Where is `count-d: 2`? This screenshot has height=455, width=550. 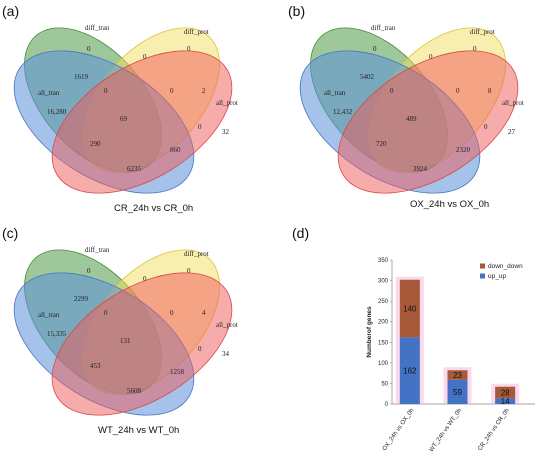 count-d: 2 is located at coordinates (204, 91).